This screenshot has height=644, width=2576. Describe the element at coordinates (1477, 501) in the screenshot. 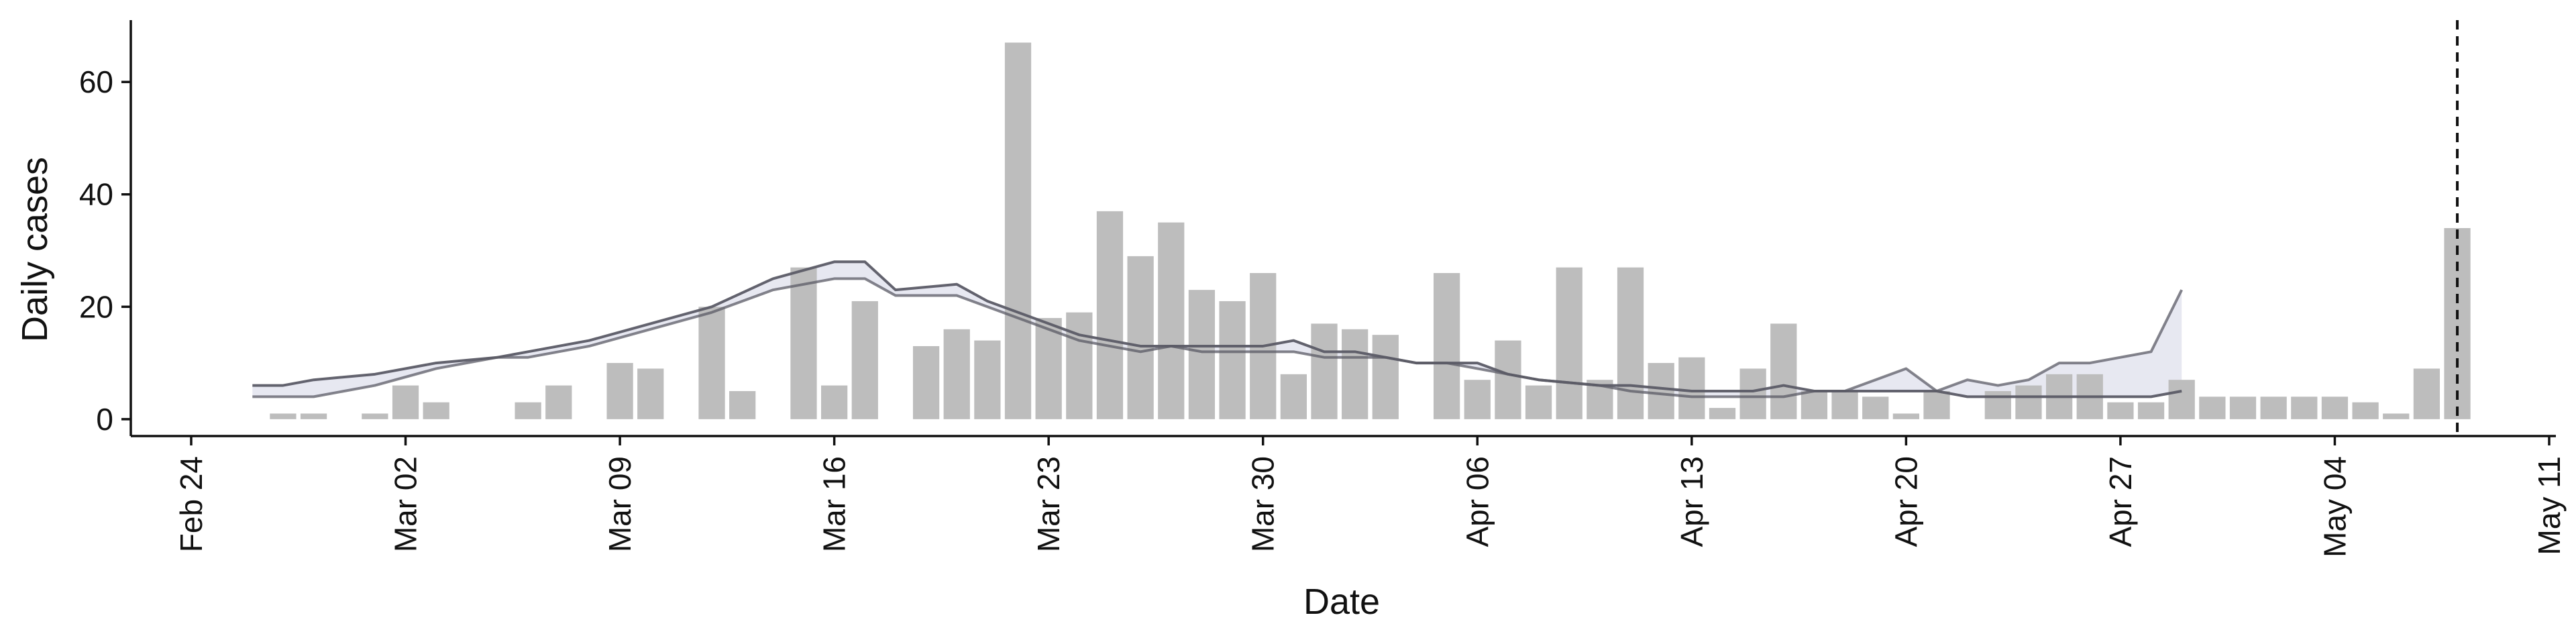

I see `x-tick-label: Apr 06` at that location.